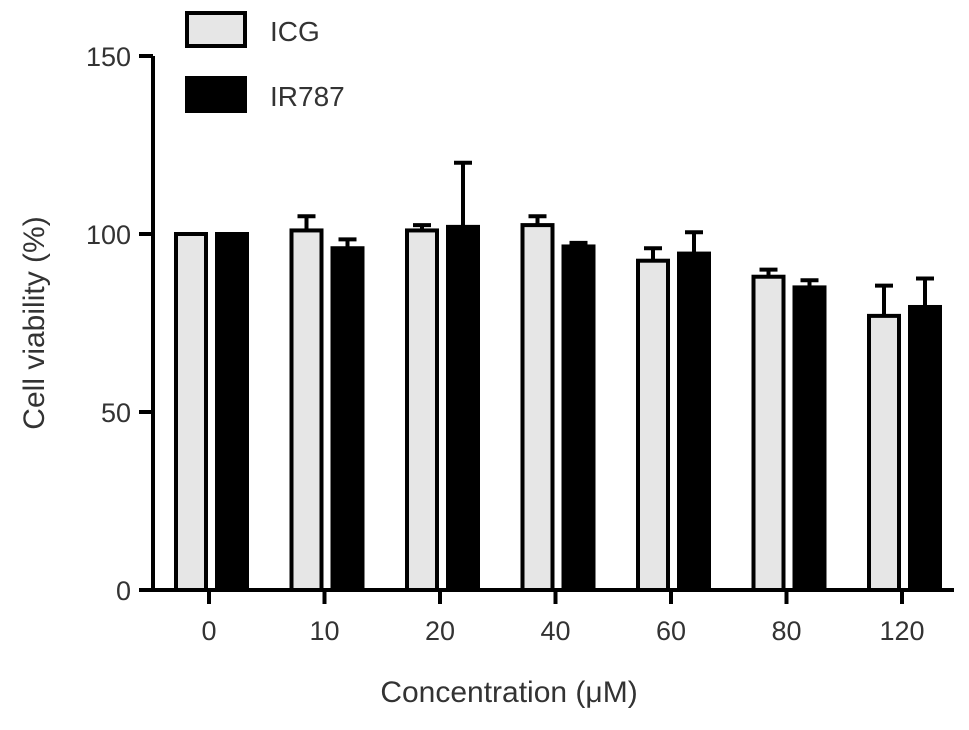  What do you see at coordinates (216, 94) in the screenshot?
I see `legend-swatch-ir787` at bounding box center [216, 94].